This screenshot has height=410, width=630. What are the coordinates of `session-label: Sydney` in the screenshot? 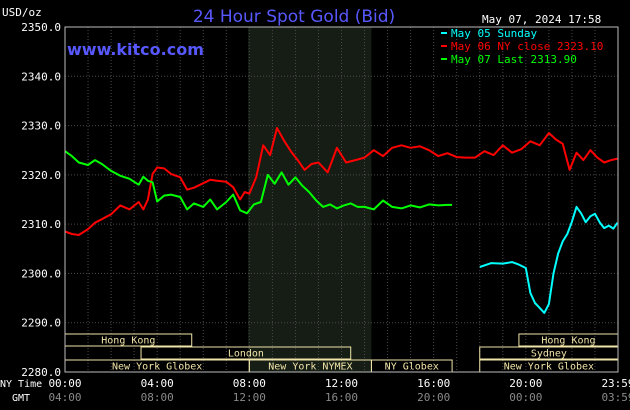 It's located at (549, 354).